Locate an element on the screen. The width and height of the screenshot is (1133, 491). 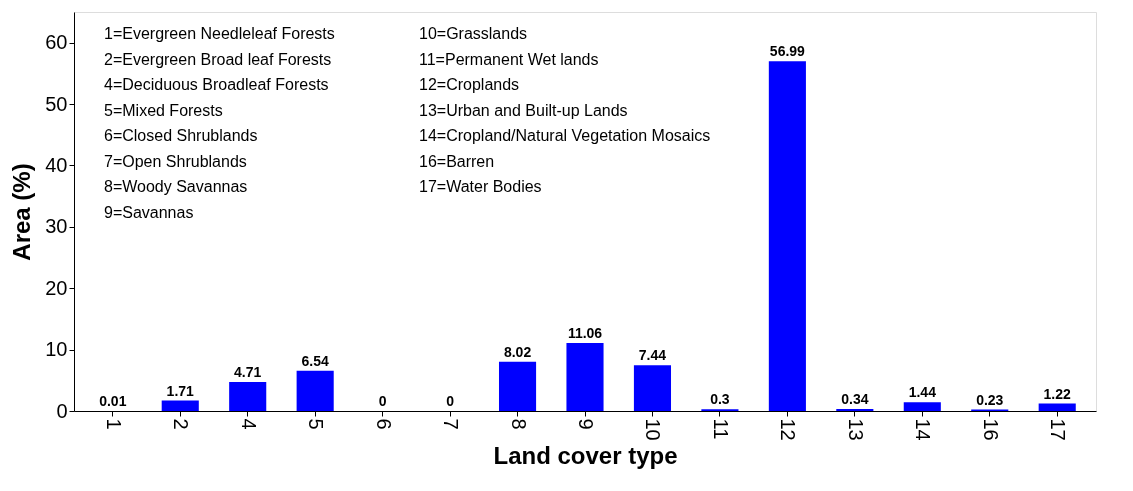
y-tick-label: 50 is located at coordinates (56, 103).